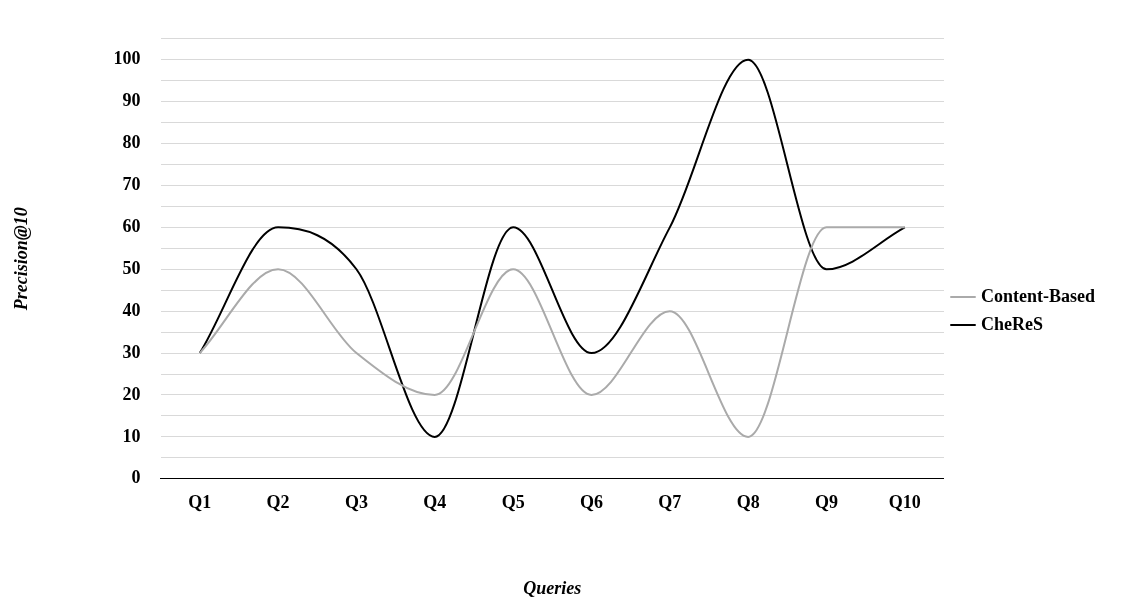  I want to click on x-tick-label: Q8, so click(748, 502).